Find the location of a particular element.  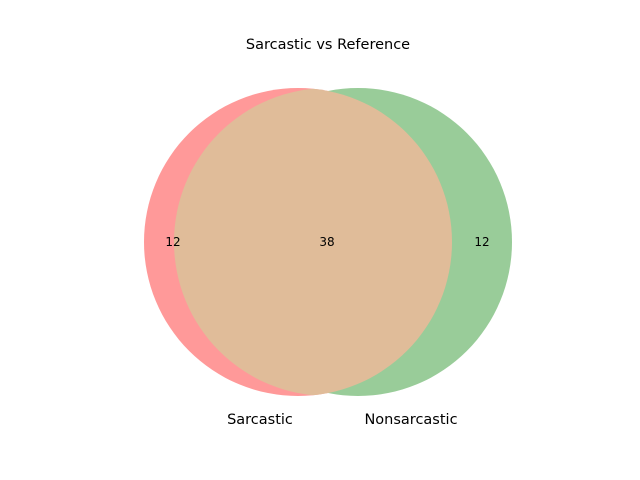

count-intersection: 38 is located at coordinates (326, 242).